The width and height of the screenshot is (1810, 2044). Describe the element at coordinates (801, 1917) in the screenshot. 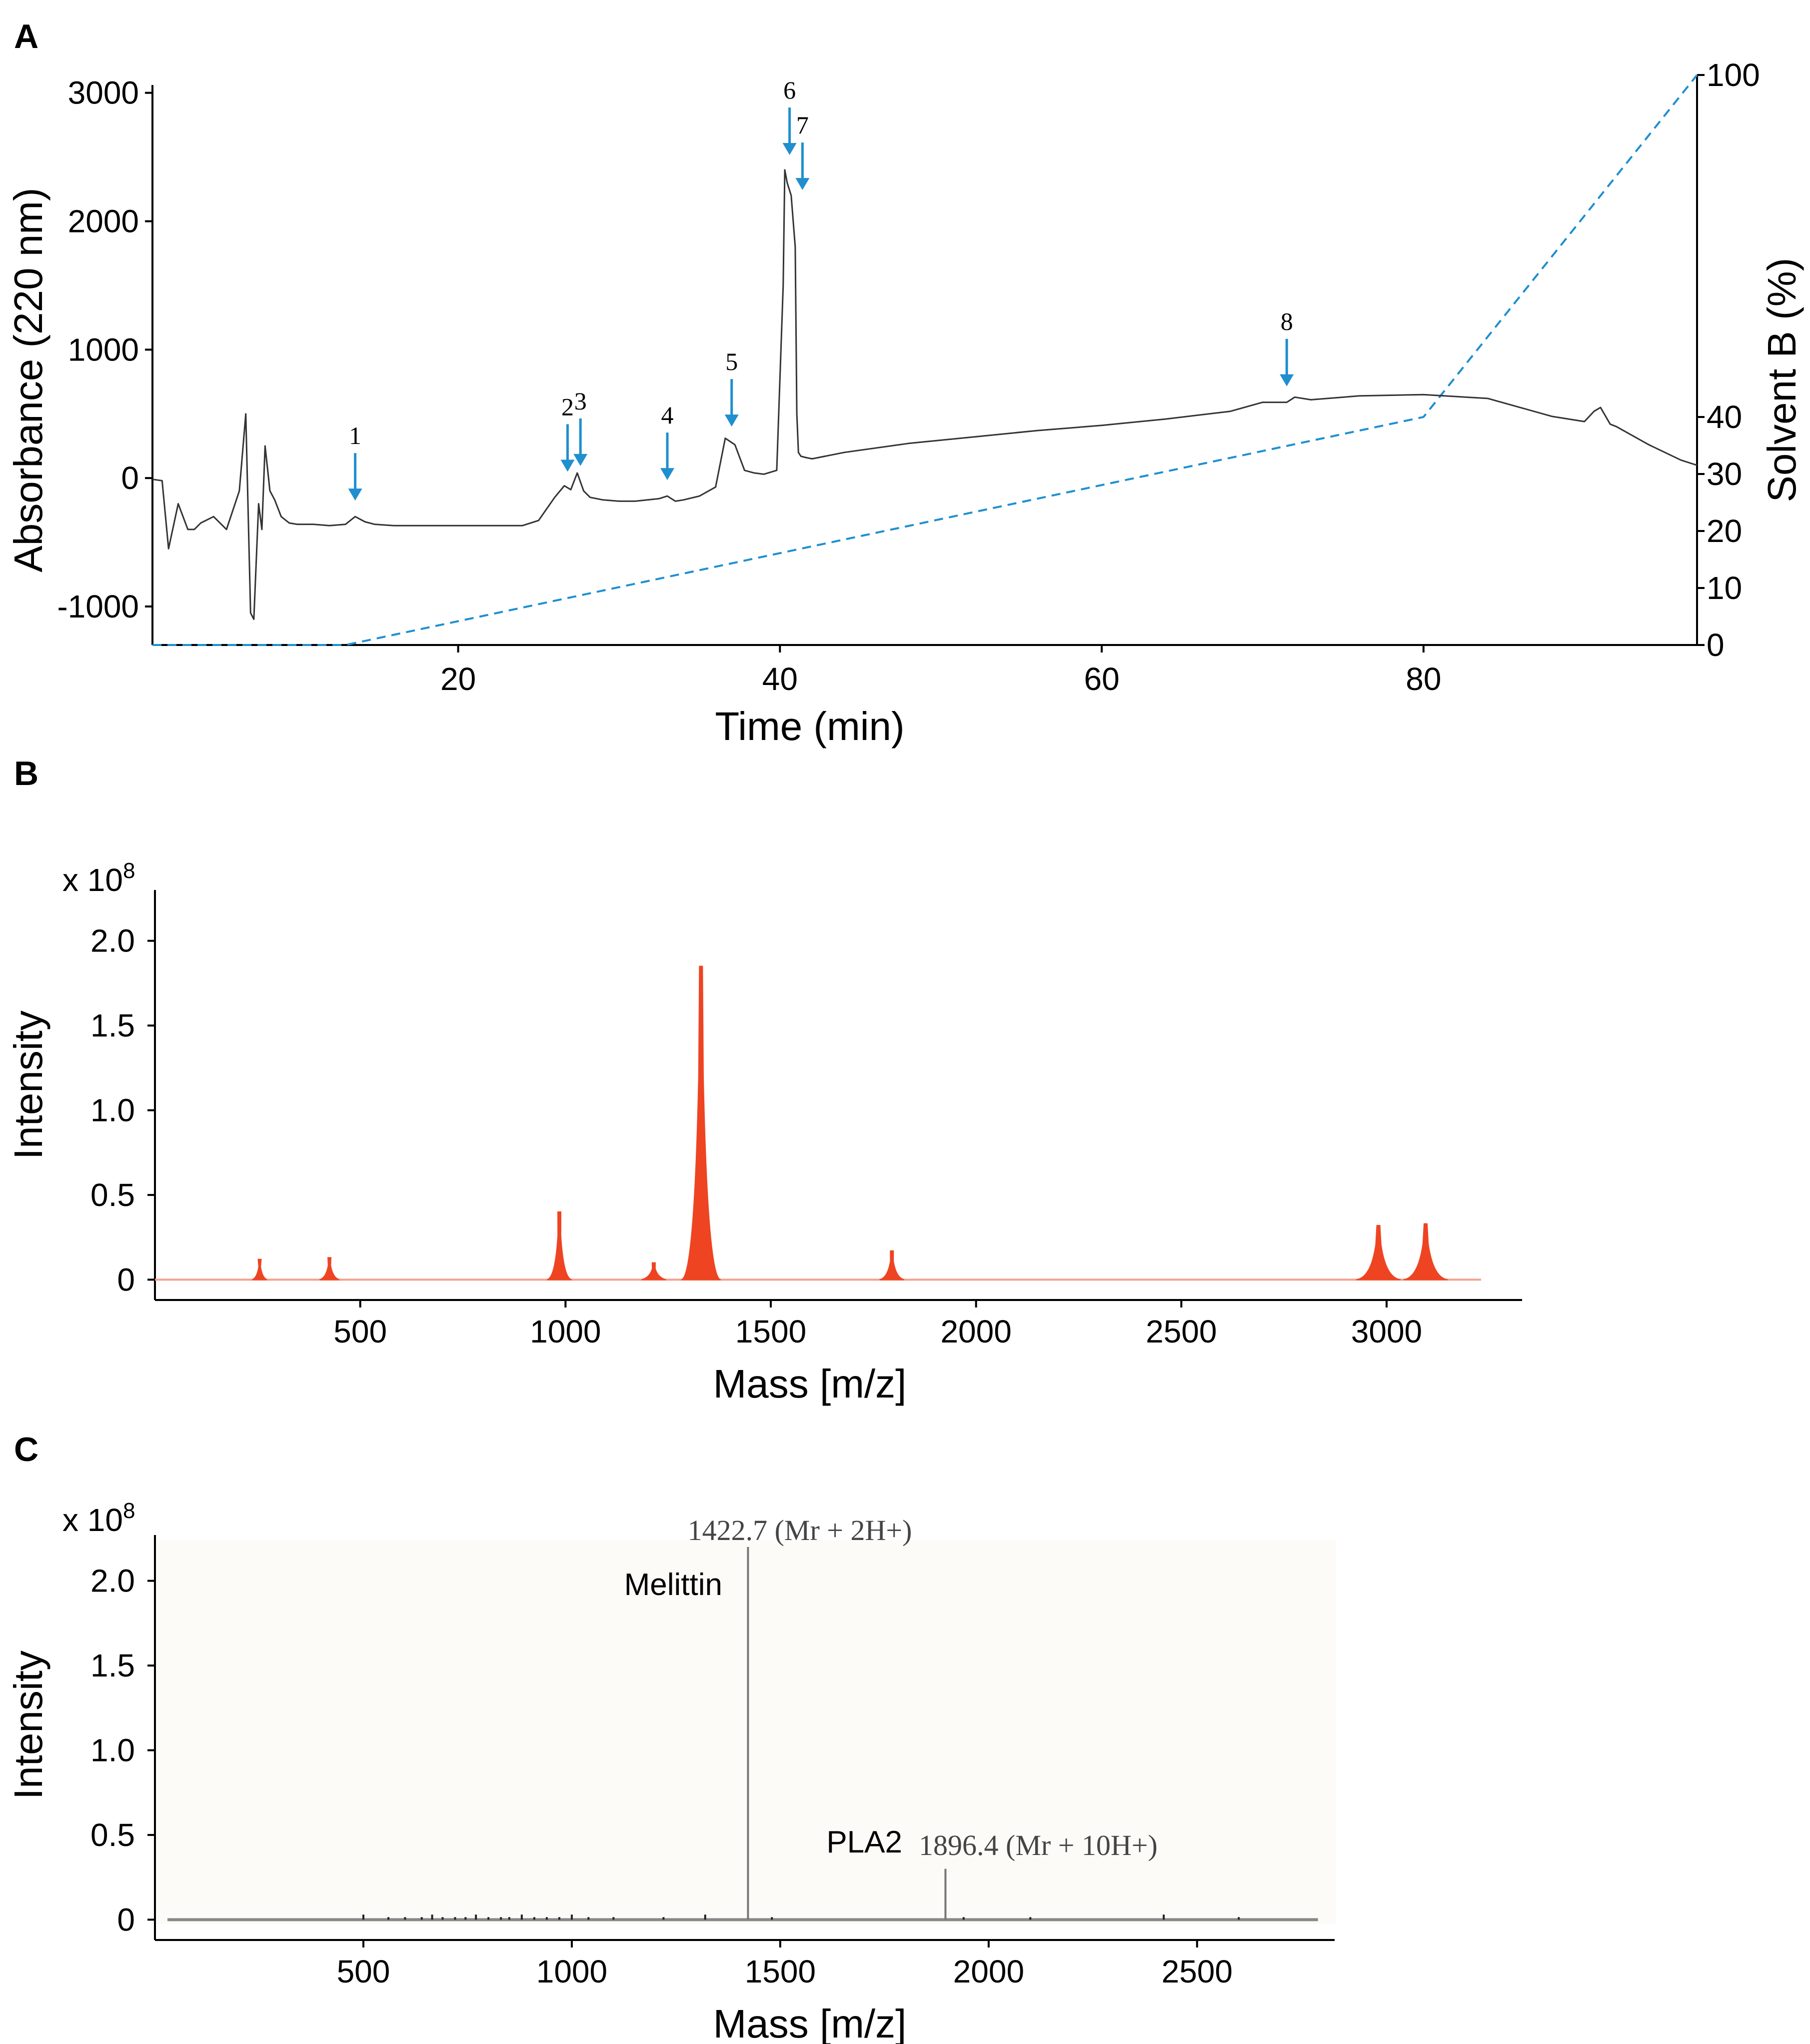

I see `panel-c-noise-peaks` at that location.